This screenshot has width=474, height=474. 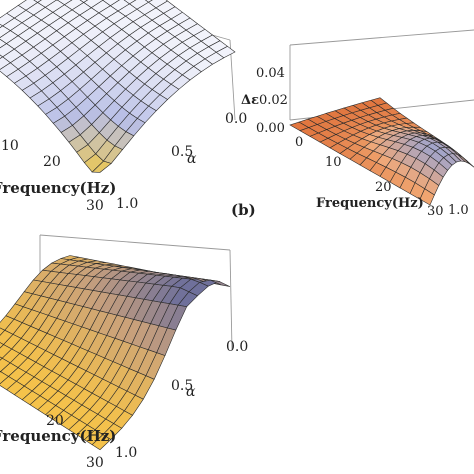 I want to click on y-tick-b-0: 1.0, so click(x=458, y=210).